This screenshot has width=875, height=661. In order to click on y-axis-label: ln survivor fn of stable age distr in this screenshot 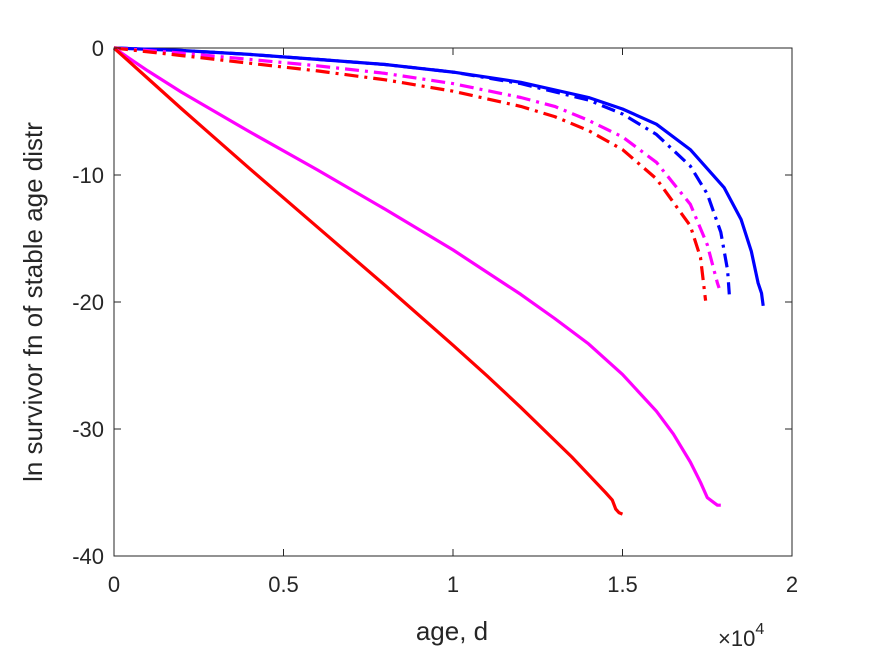, I will do `click(33, 302)`.